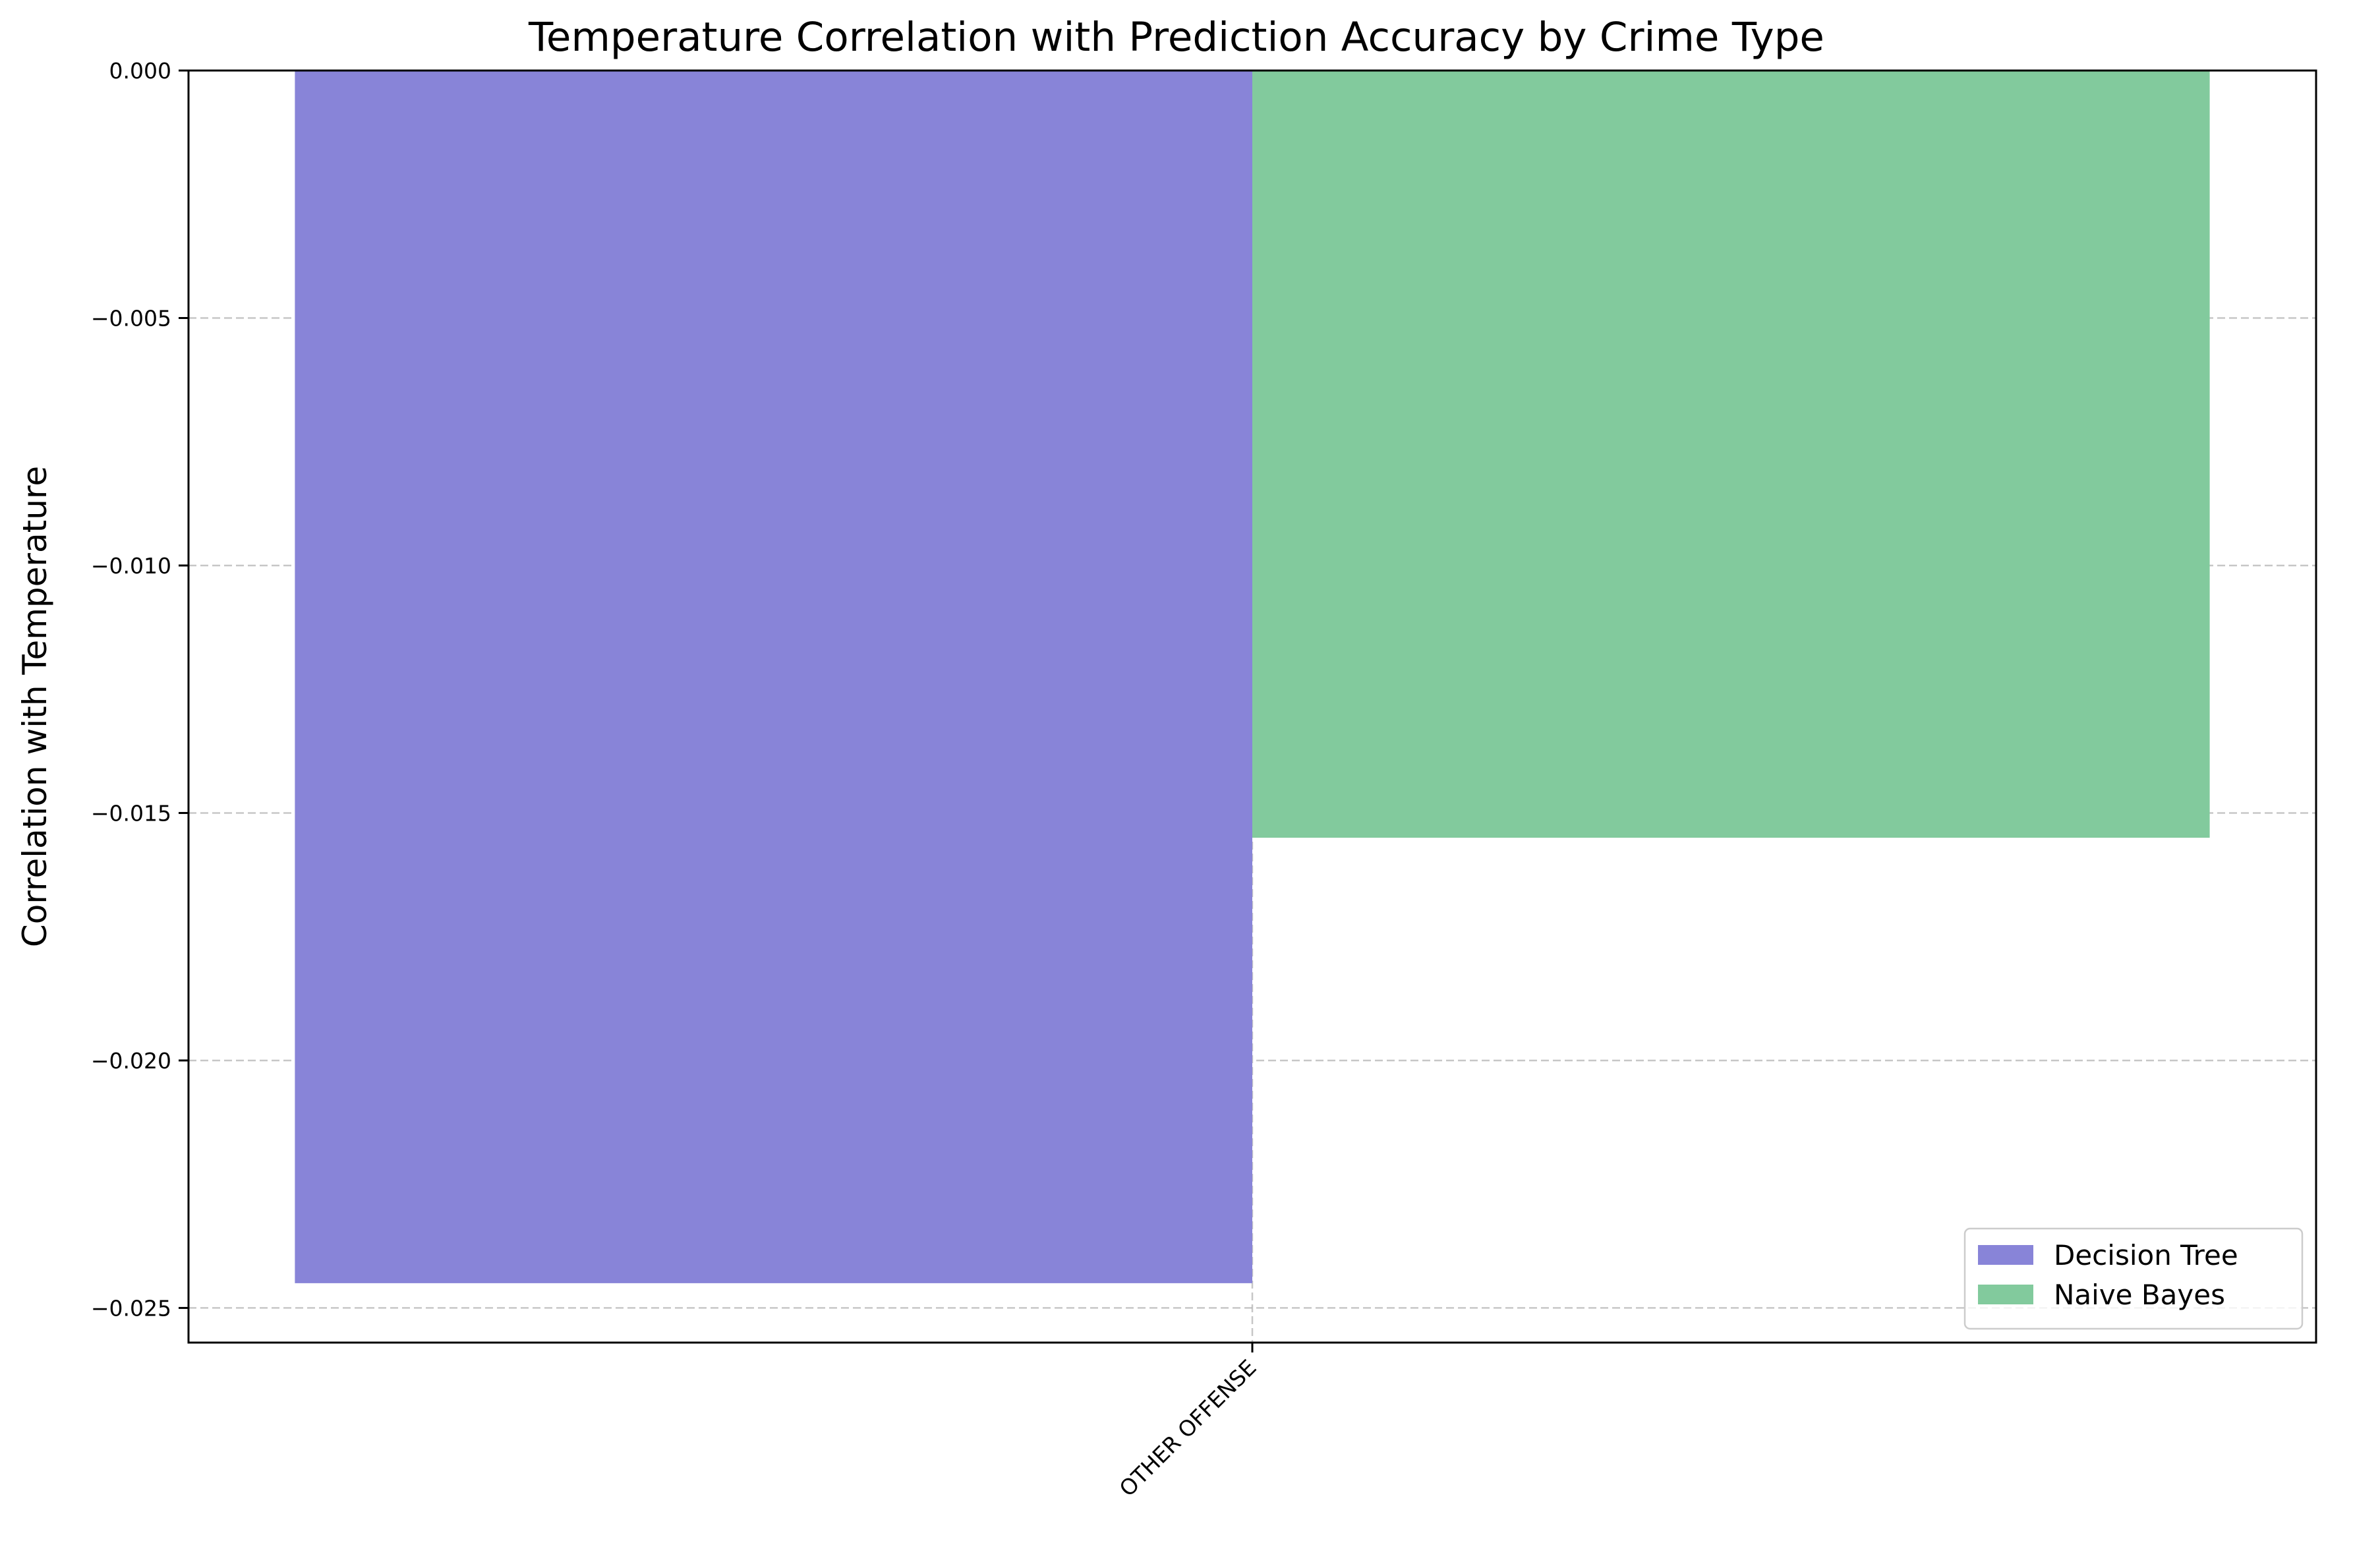  Describe the element at coordinates (2005, 1255) in the screenshot. I see `legend-swatch-decision-tree` at that location.